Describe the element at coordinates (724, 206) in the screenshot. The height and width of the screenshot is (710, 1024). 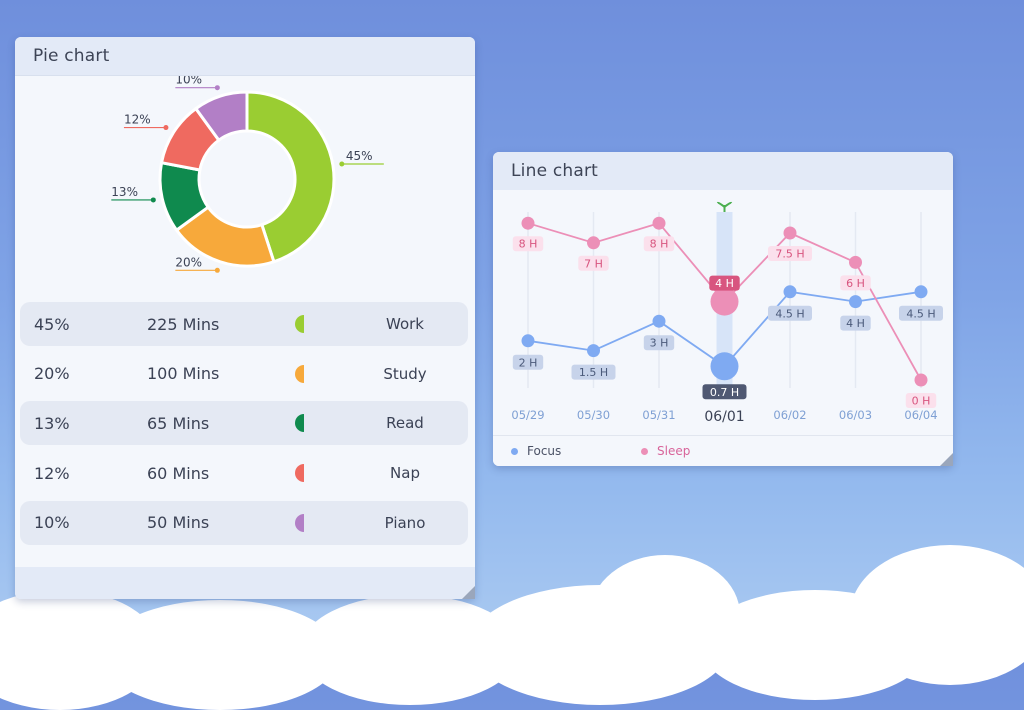
I see `sprout-icon` at that location.